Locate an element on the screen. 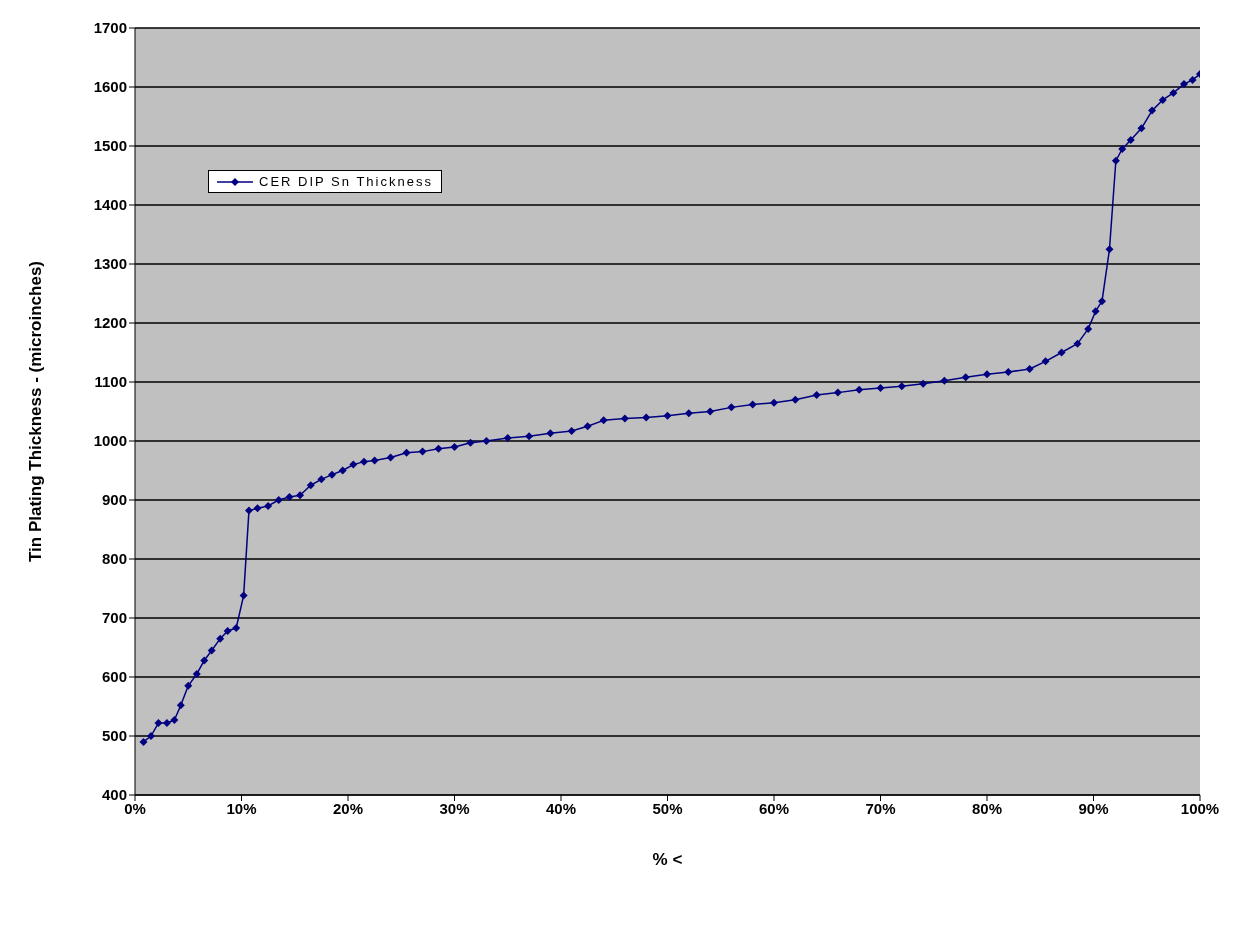 Image resolution: width=1235 pixels, height=933 pixels. y-tick-label: 1200 is located at coordinates (110, 323).